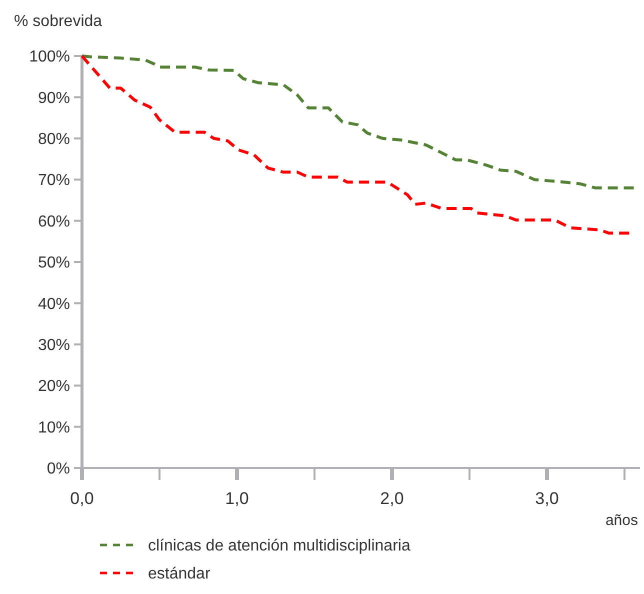  I want to click on x-tick-label: 2,0, so click(392, 498).